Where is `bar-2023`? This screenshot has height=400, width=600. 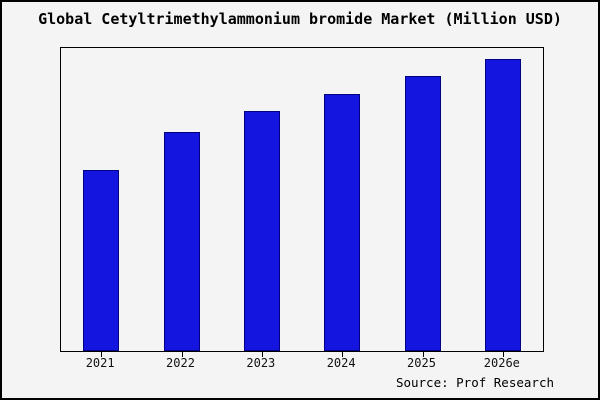 bar-2023 is located at coordinates (261, 231).